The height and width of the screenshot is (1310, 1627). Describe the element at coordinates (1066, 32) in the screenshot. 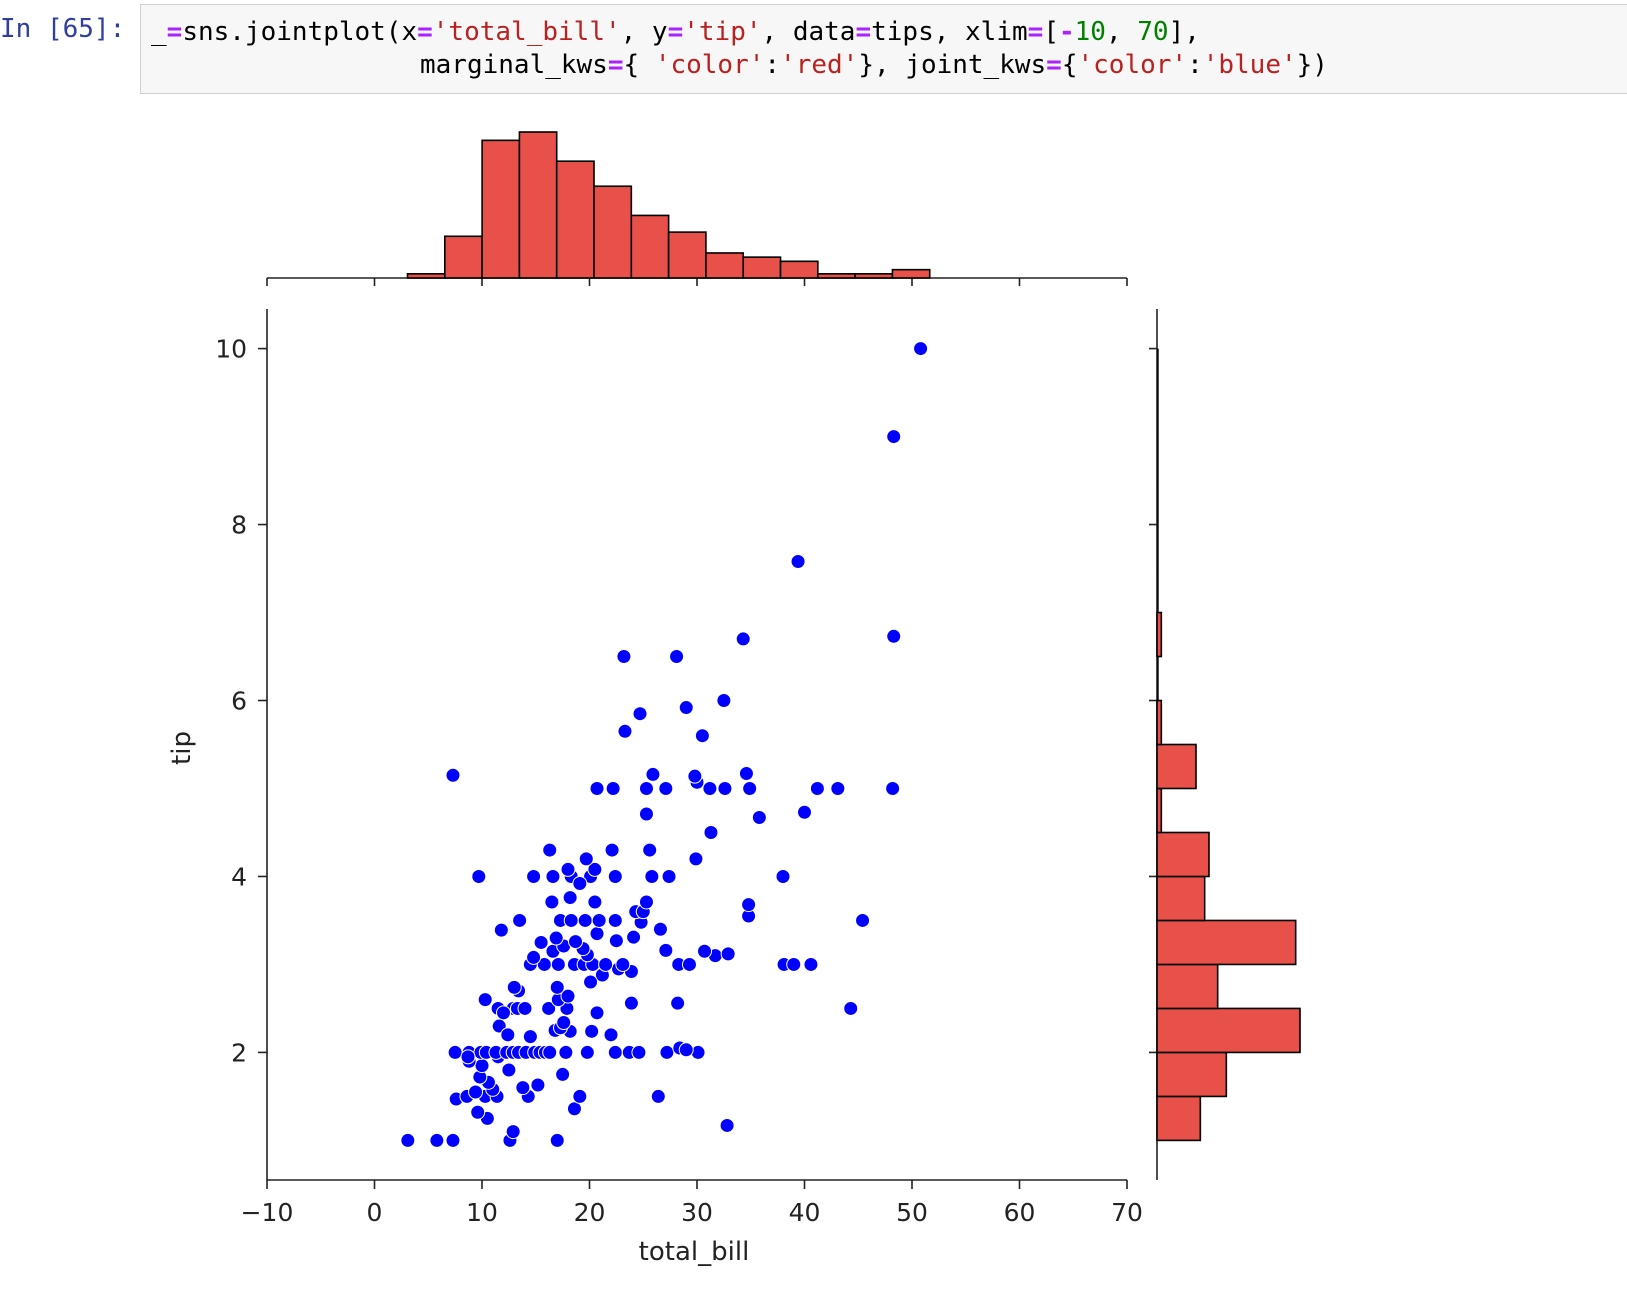

I see `code-token: -` at that location.